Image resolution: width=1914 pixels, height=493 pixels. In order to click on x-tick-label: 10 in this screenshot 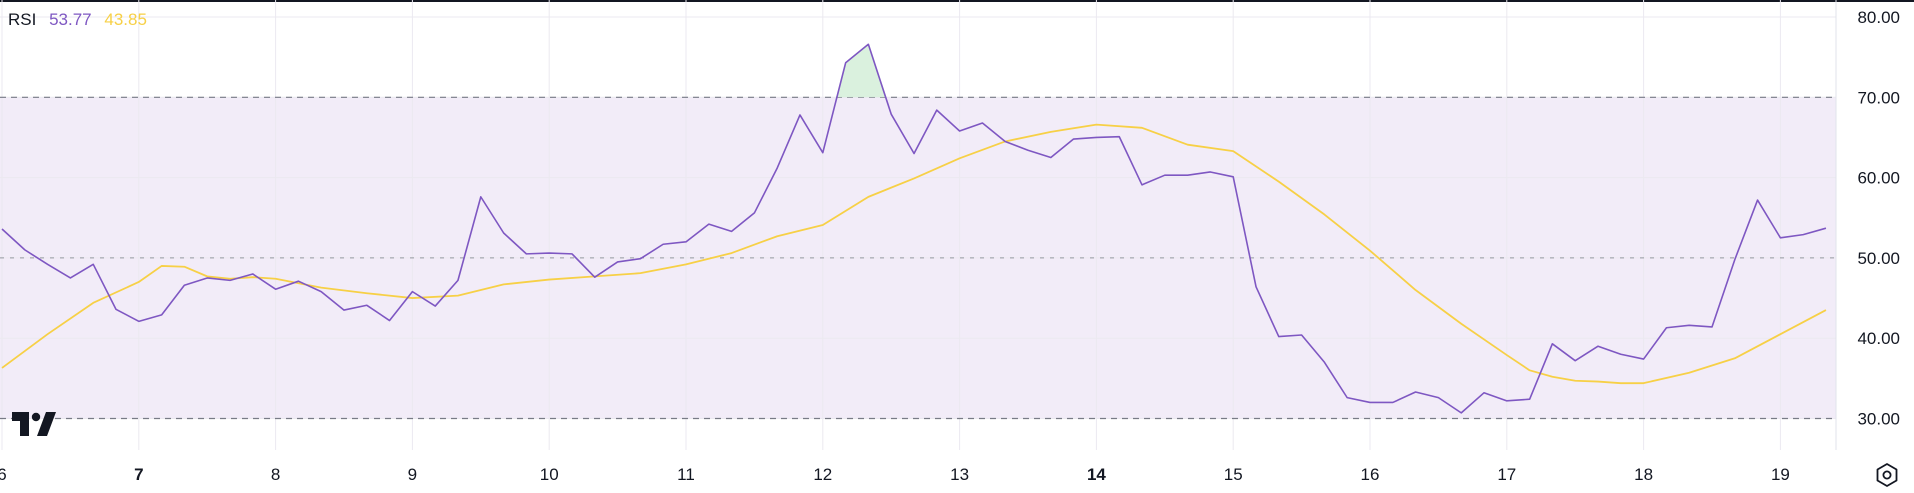, I will do `click(549, 474)`.